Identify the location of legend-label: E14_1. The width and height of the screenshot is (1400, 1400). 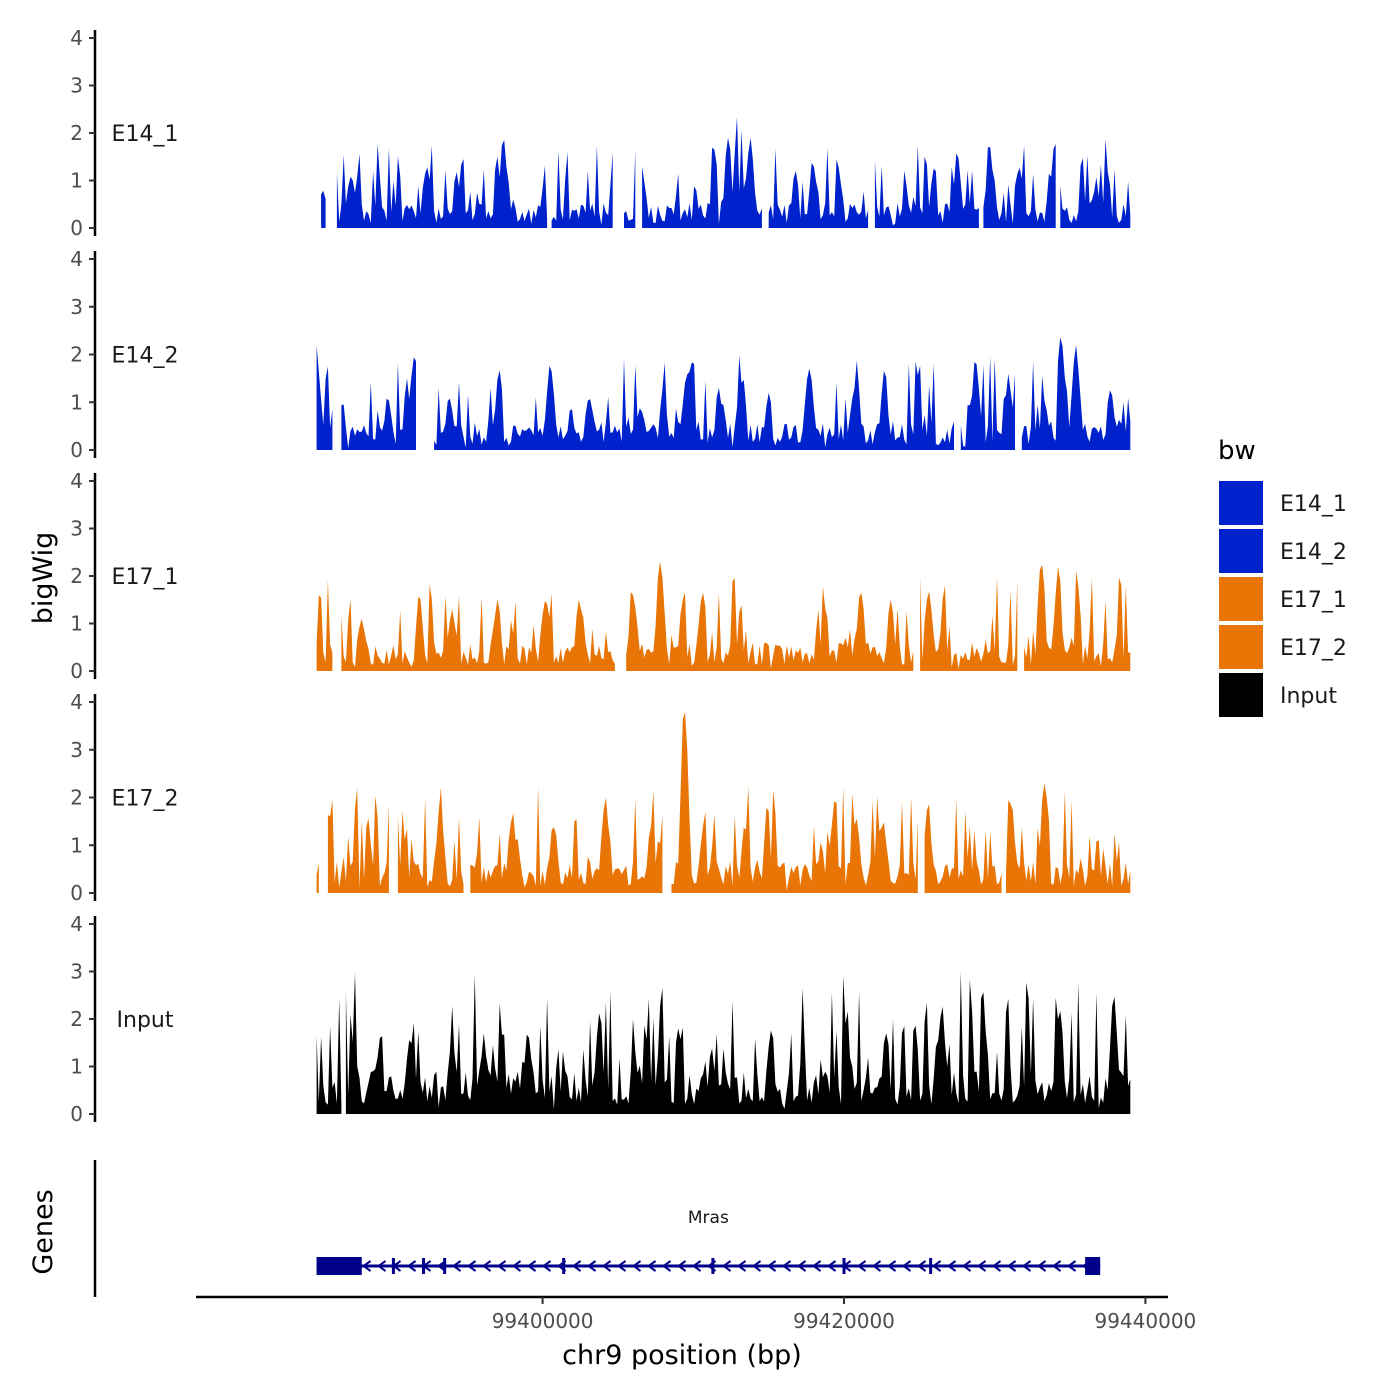
(1313, 504).